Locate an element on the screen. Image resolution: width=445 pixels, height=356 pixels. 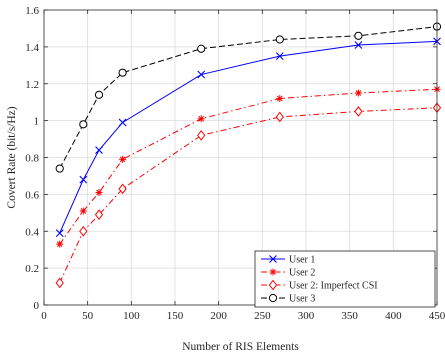
y-tick-label: 0.8 is located at coordinates (32, 159).